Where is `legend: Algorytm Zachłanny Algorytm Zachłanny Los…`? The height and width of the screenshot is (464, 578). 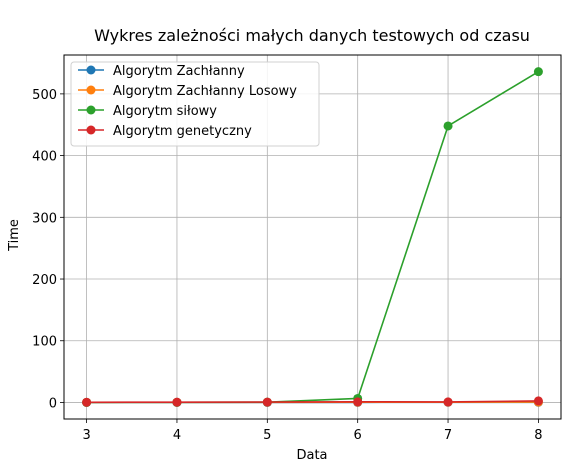
legend: Algorytm Zachłanny Algorytm Zachłanny Los… is located at coordinates (195, 104).